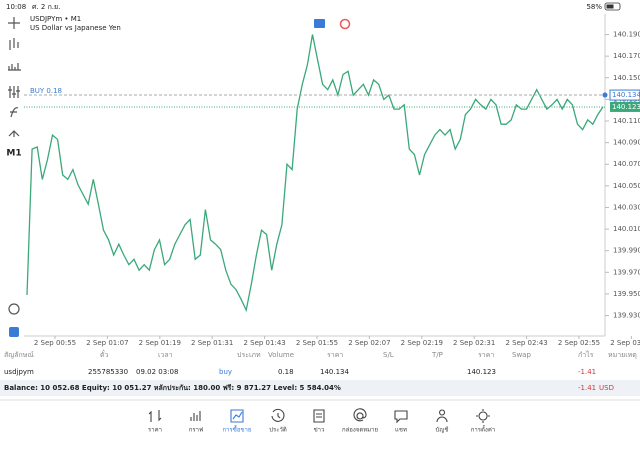 Image resolution: width=640 pixels, height=451 pixels. What do you see at coordinates (606, 388) in the screenshot?
I see `balance-currency: USD` at bounding box center [606, 388].